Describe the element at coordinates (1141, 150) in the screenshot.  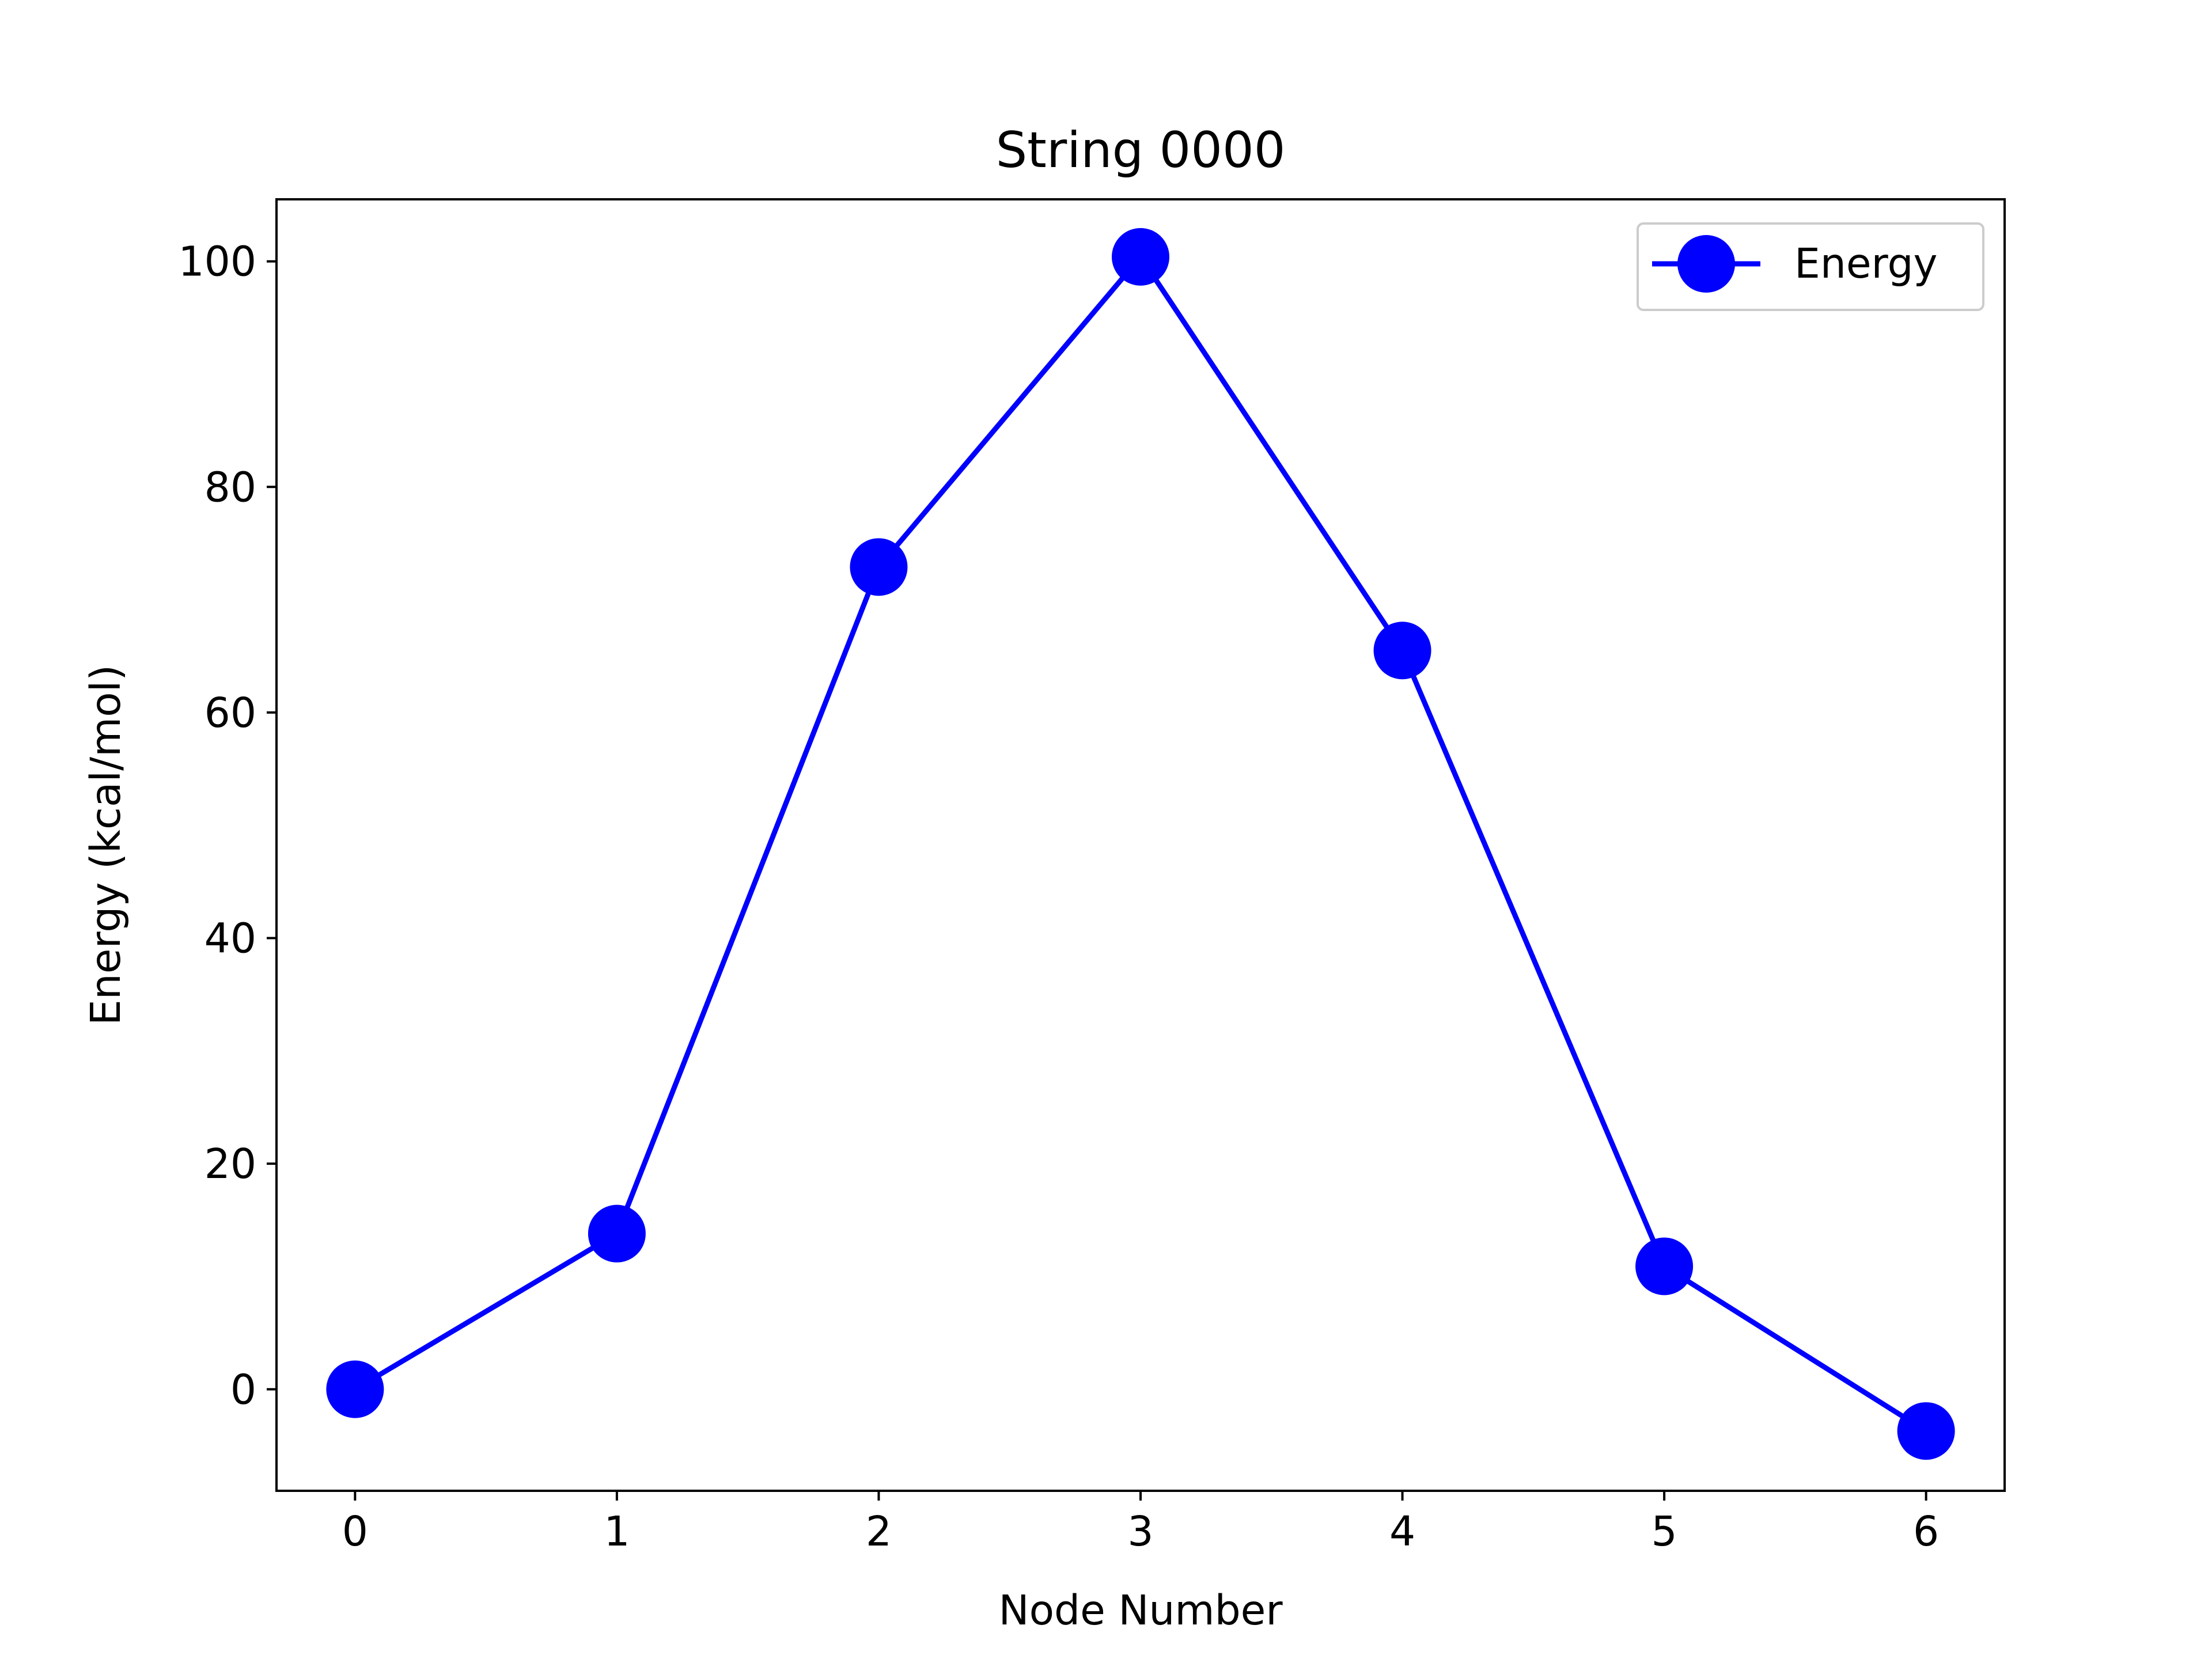
I see `chart-title: String 0000` at that location.